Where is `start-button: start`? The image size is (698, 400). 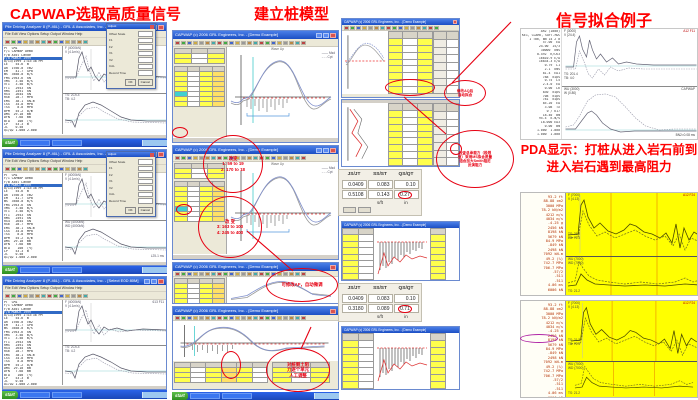 start-button: start is located at coordinates (10, 143).